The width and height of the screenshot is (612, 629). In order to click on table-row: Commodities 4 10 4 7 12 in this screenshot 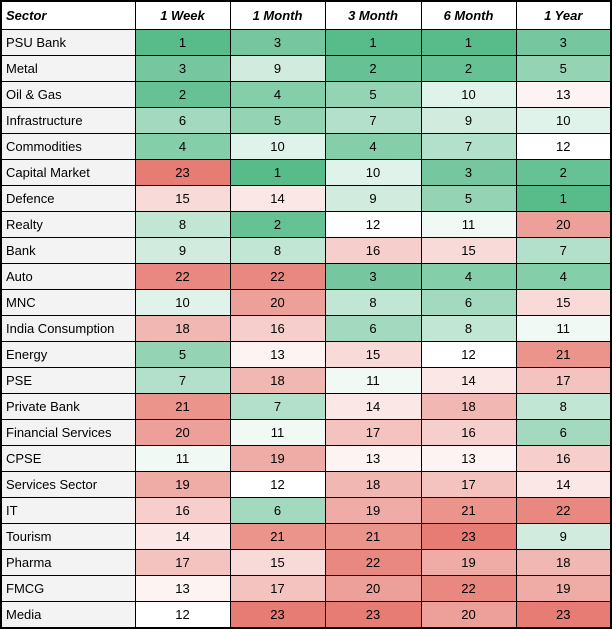, I will do `click(306, 146)`.